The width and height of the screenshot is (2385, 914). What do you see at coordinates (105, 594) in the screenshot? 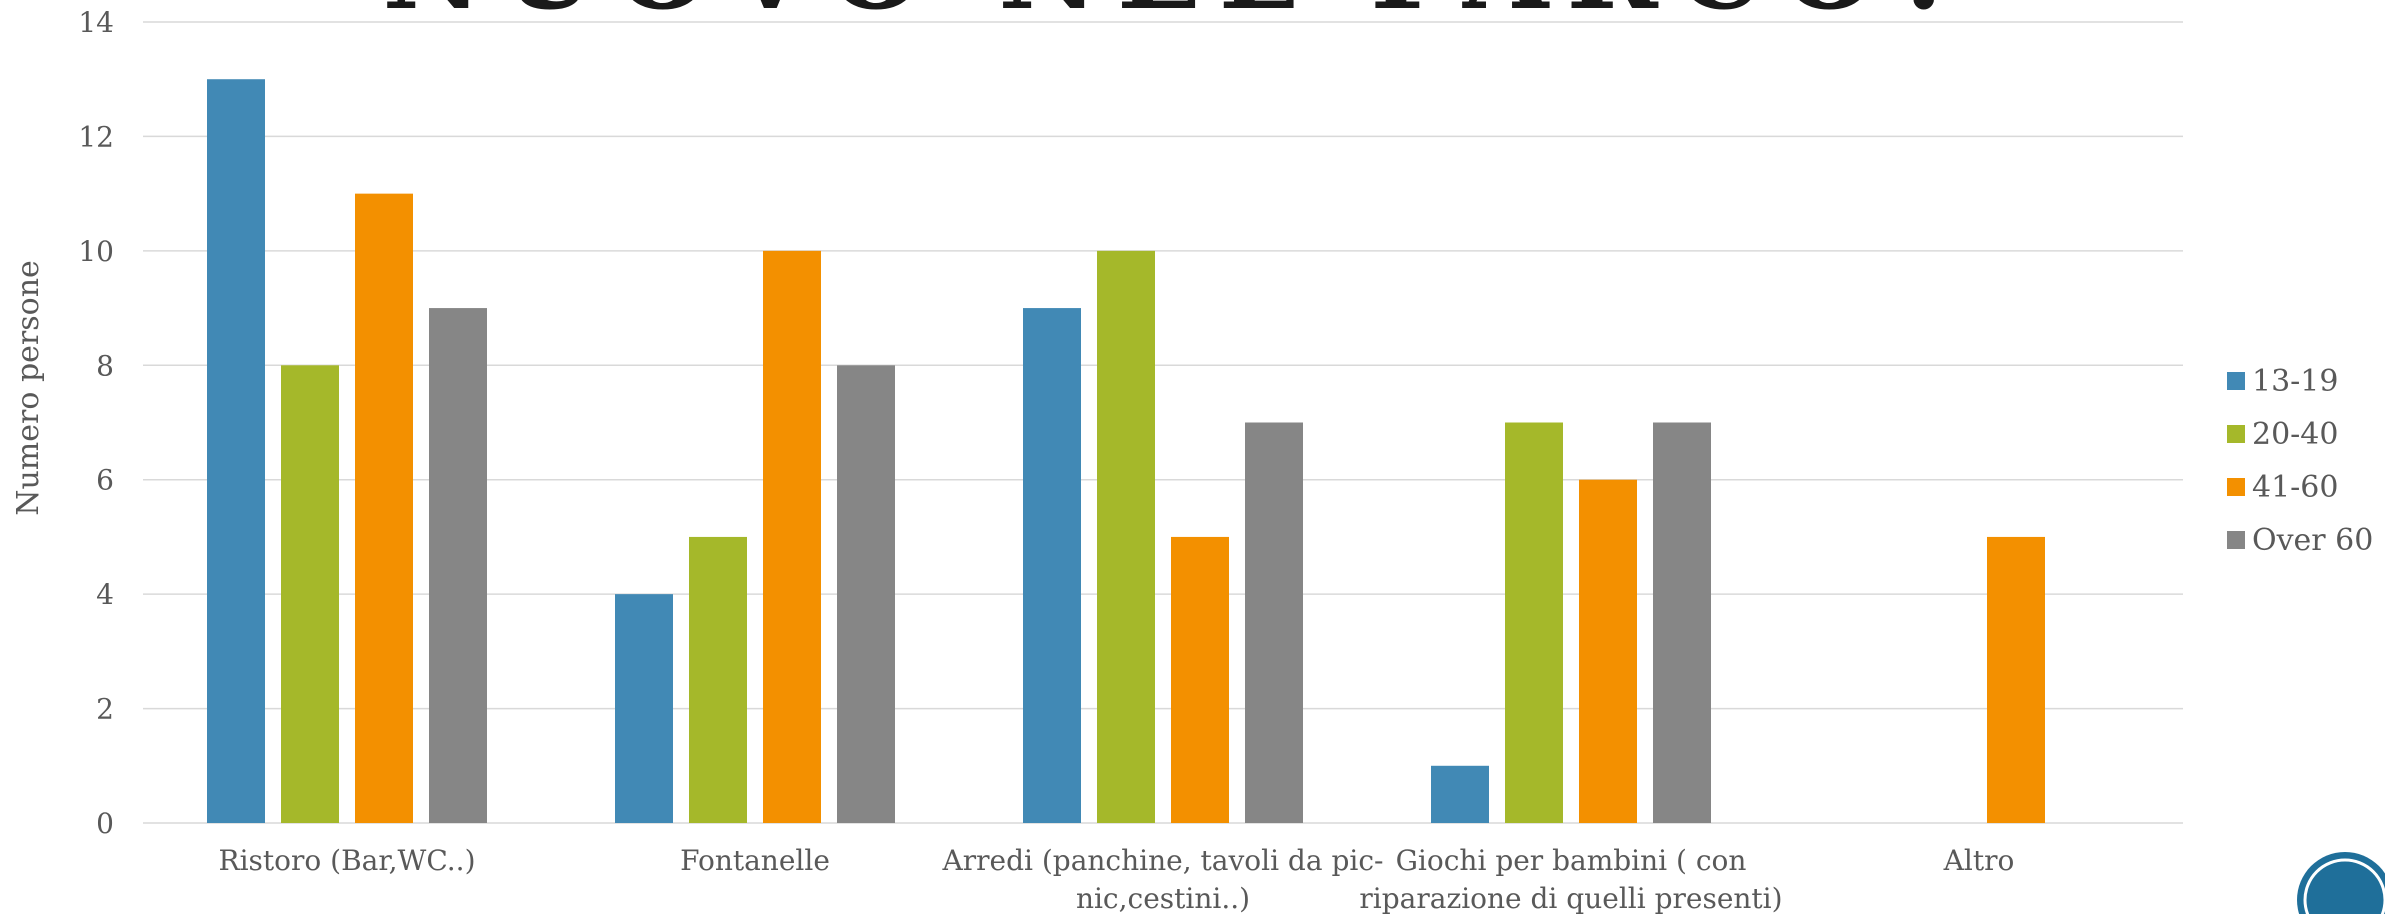
I see `y-tick-label: 4` at bounding box center [105, 594].